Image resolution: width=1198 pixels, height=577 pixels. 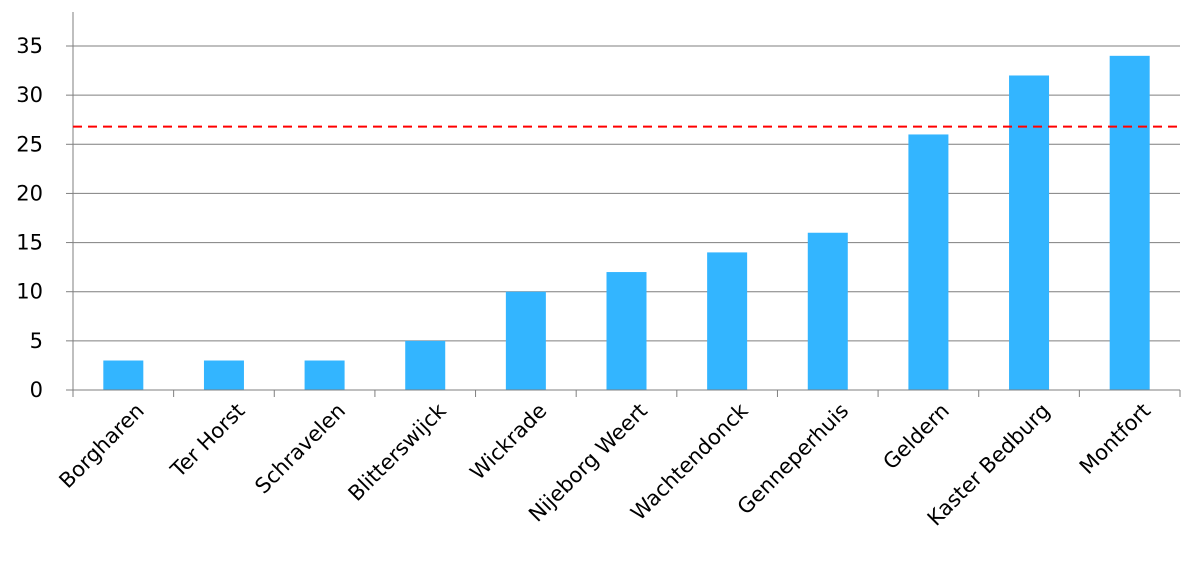 I want to click on x-category-label: Borgharen, so click(x=101, y=446).